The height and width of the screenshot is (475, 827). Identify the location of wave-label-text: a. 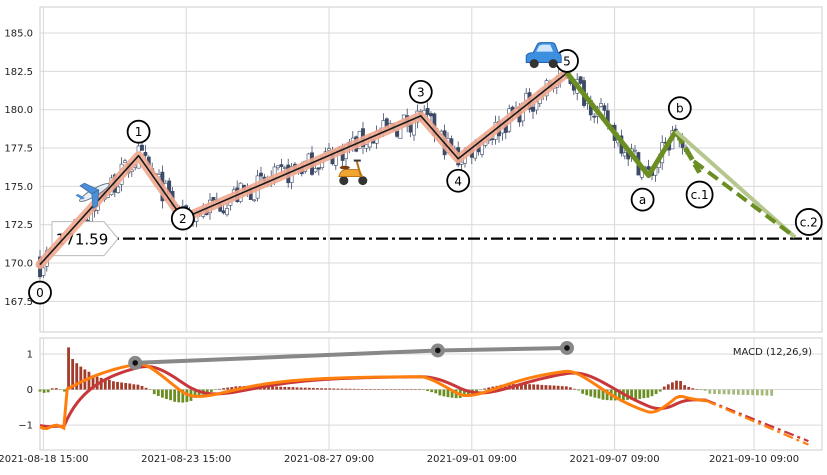
(642, 200).